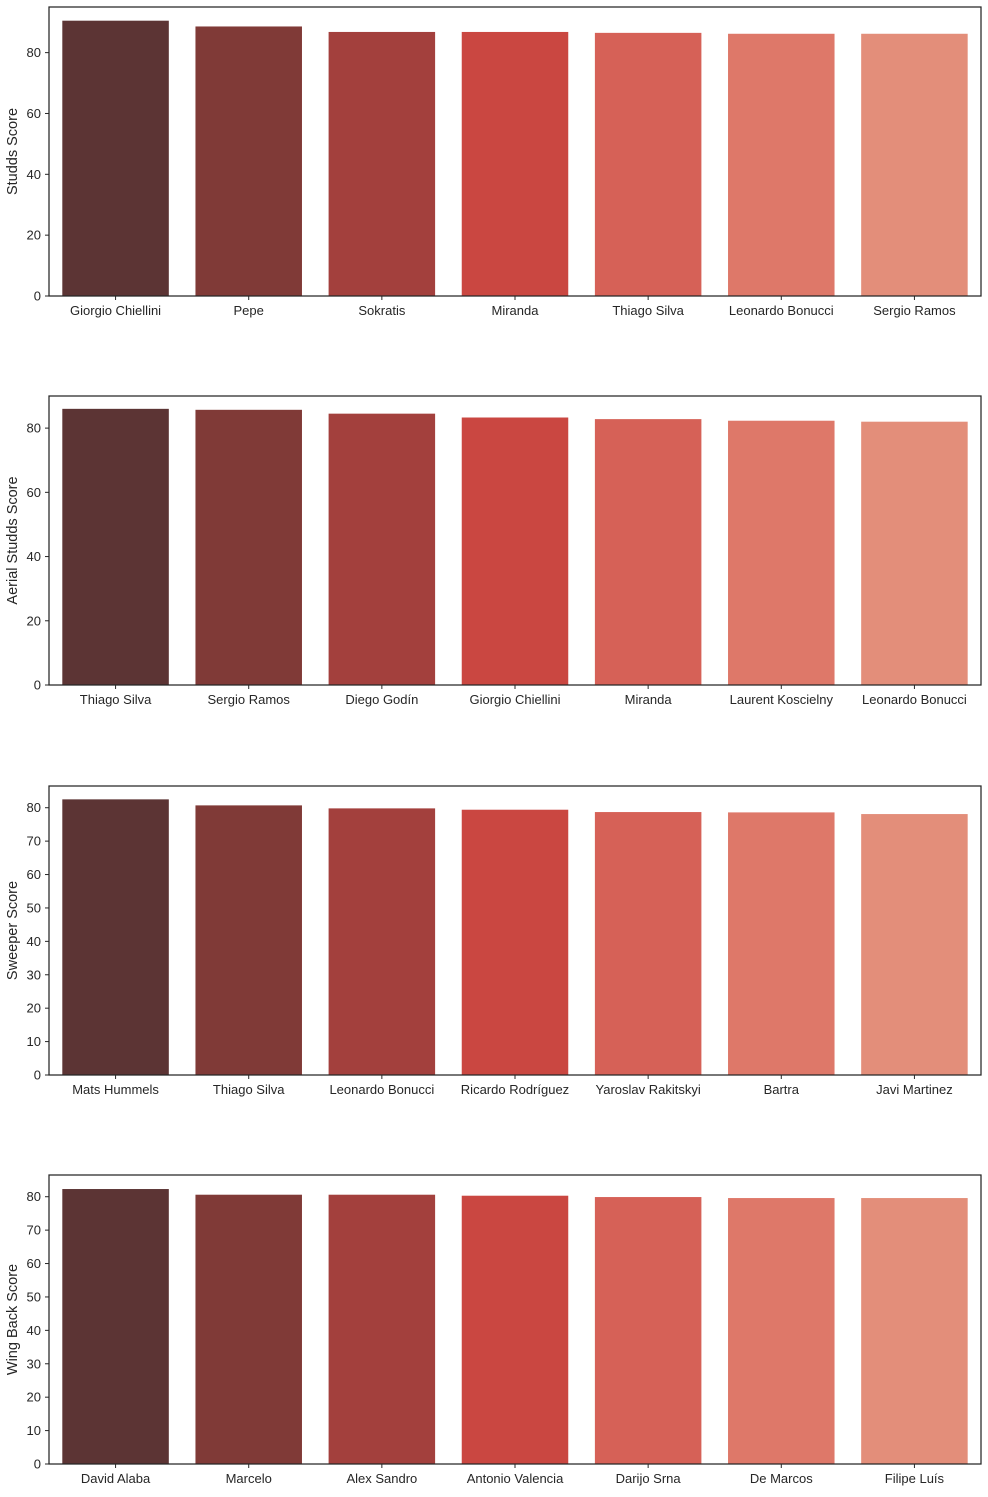 The image size is (988, 1497). What do you see at coordinates (782, 1089) in the screenshot?
I see `x-tick-label: Bartra` at bounding box center [782, 1089].